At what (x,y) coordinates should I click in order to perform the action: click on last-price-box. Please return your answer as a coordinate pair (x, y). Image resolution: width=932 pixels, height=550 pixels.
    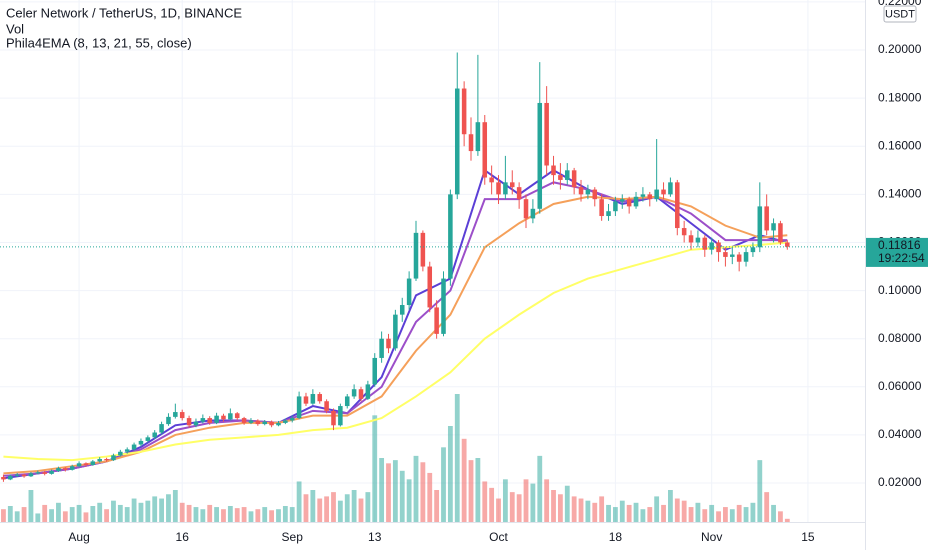
    Looking at the image, I should click on (897, 252).